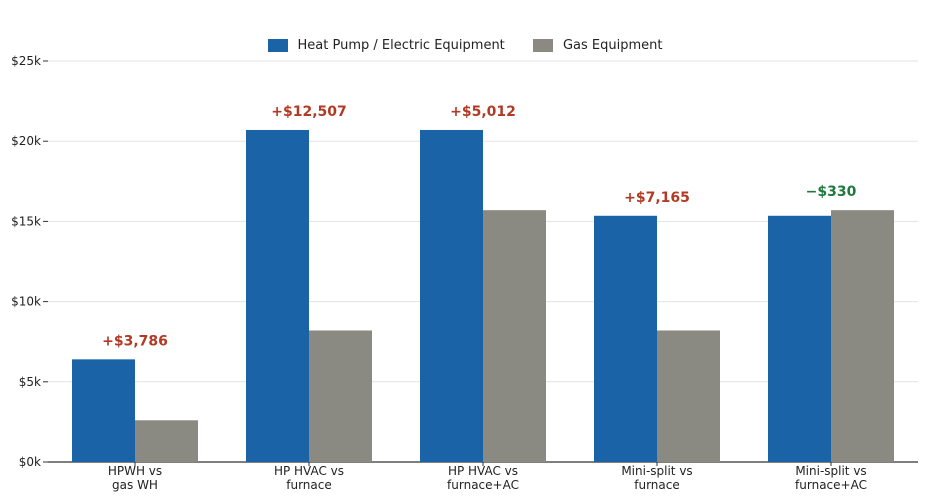 This screenshot has height=503, width=930. What do you see at coordinates (309, 478) in the screenshot?
I see `x-tick-label: HP HVAC vs furnace` at bounding box center [309, 478].